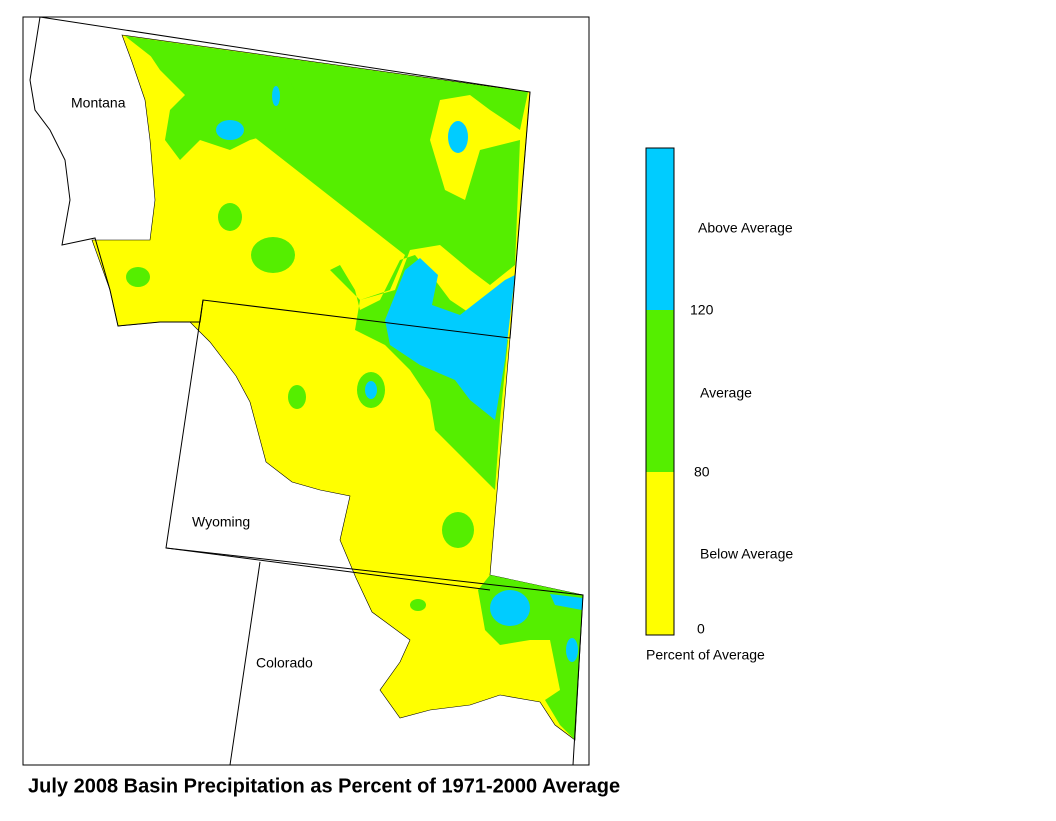  I want to click on legend-tick-label: 0, so click(701, 629).